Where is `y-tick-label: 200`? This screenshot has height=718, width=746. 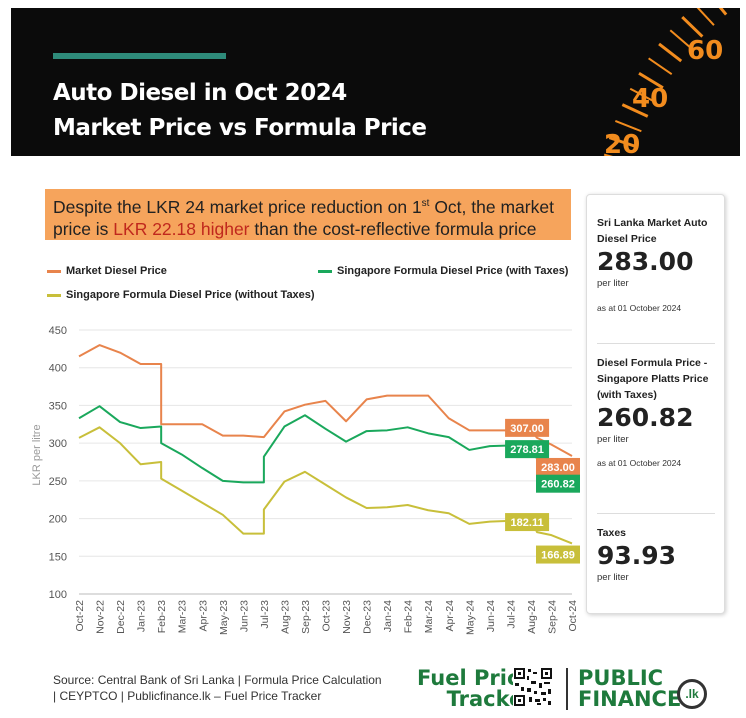
y-tick-label: 200 is located at coordinates (58, 520).